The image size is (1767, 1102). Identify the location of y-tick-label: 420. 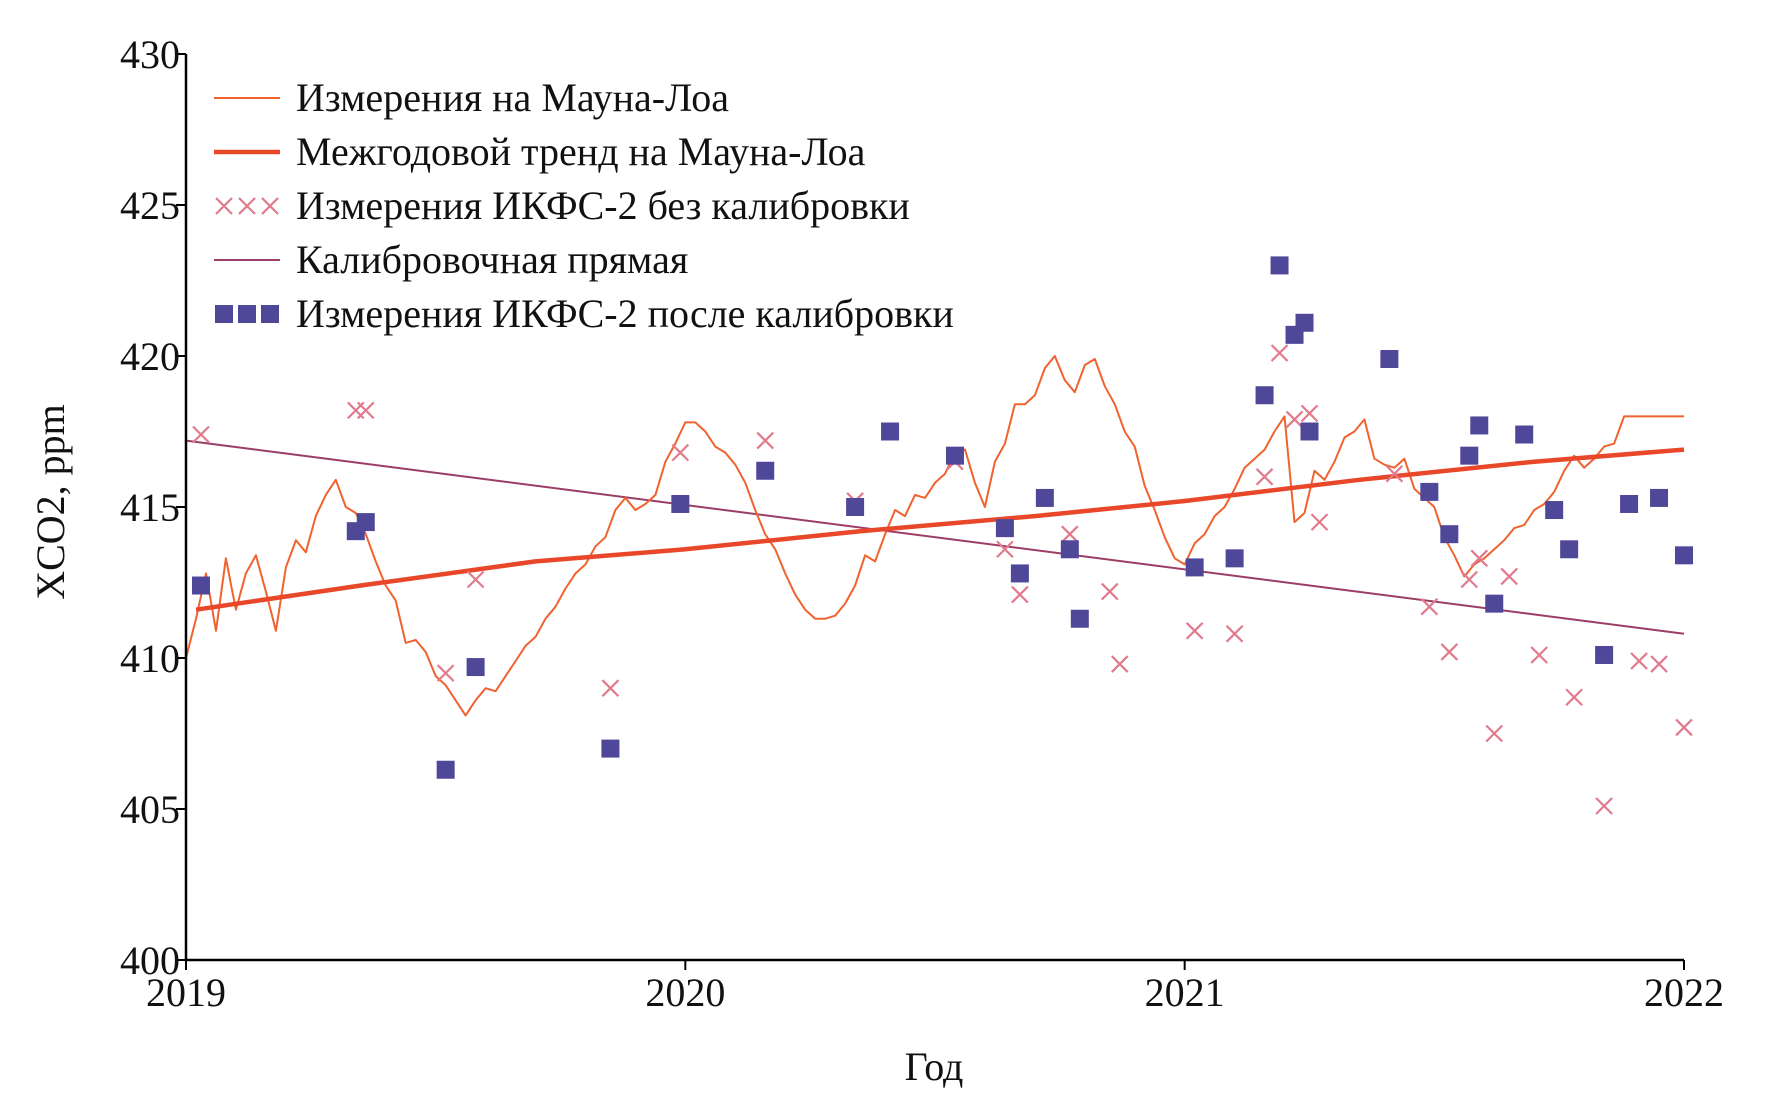
(150, 356).